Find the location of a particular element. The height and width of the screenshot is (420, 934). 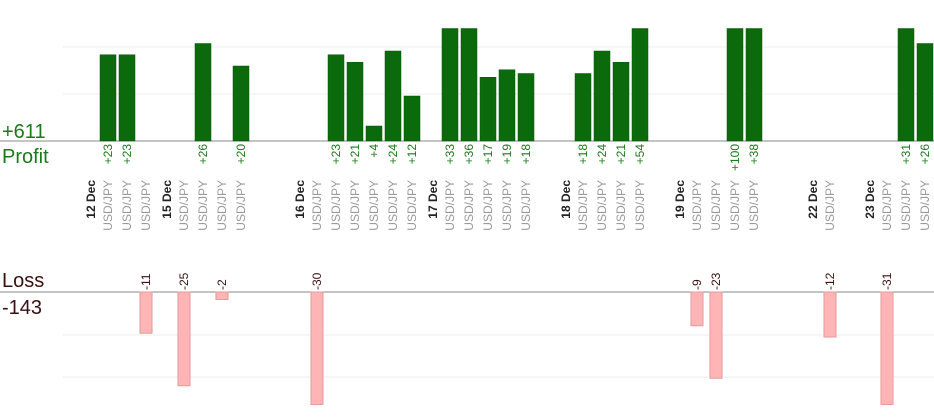

day-date-label: 23 Dec is located at coordinates (870, 199).